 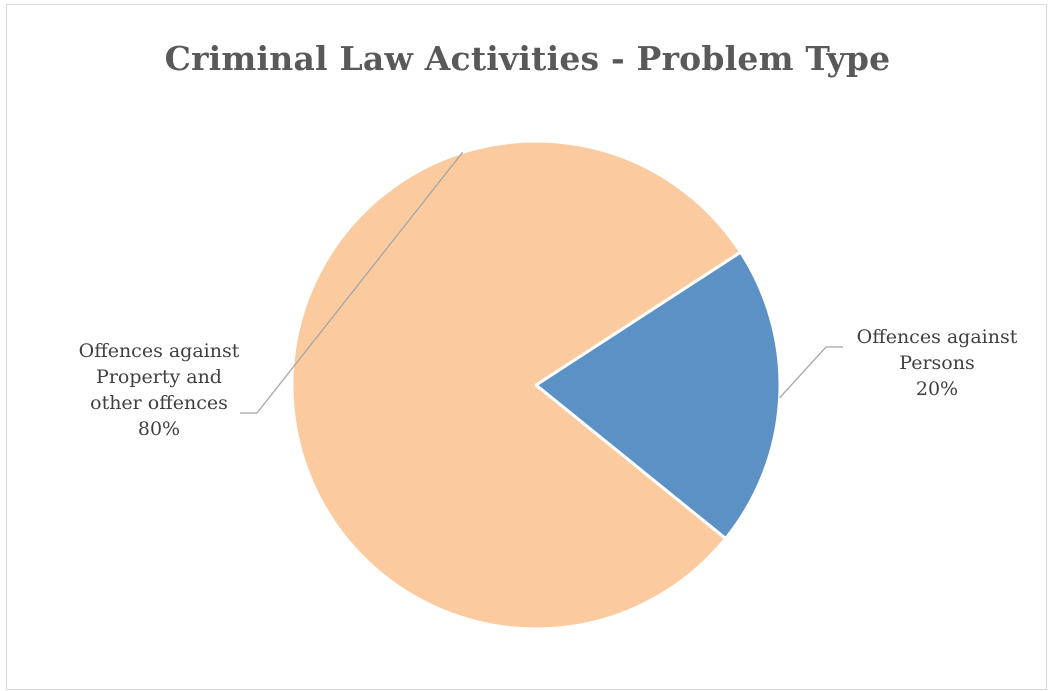 What do you see at coordinates (352, 282) in the screenshot?
I see `leader-line-property` at bounding box center [352, 282].